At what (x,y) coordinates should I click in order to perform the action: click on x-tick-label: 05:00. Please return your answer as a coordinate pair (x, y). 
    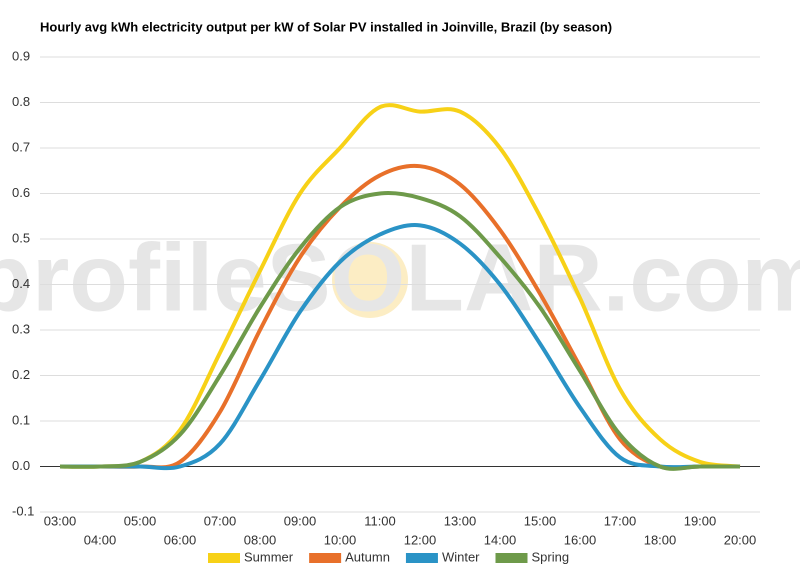
    Looking at the image, I should click on (140, 520).